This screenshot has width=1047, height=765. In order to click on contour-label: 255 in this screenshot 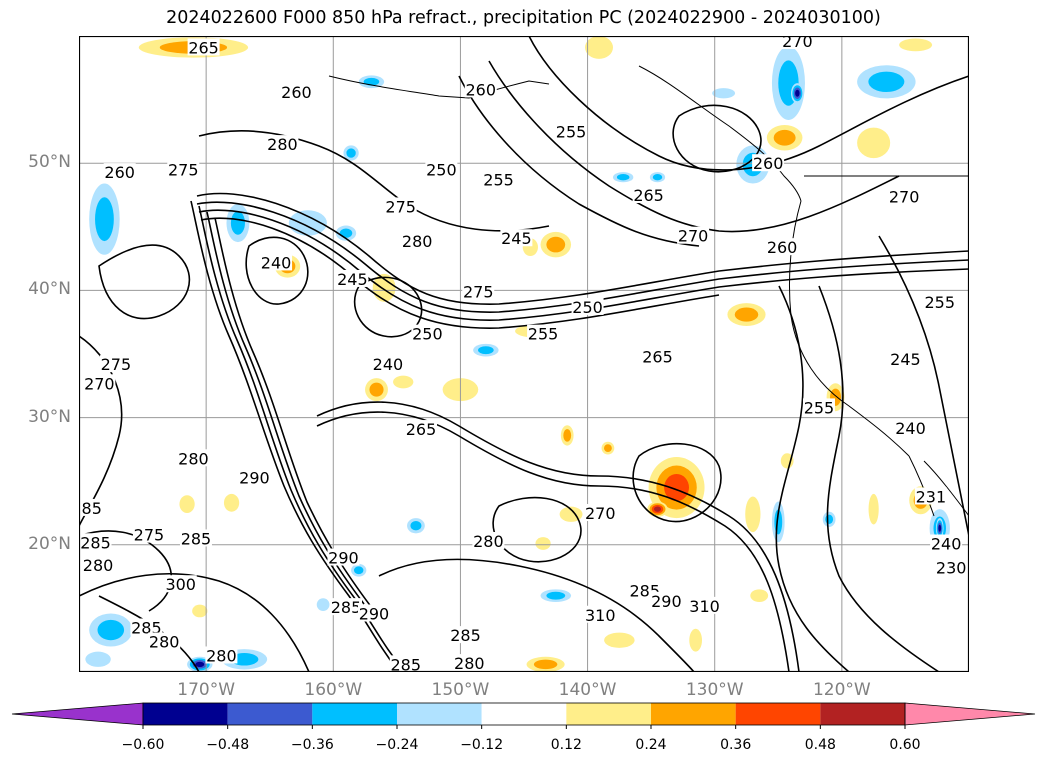, I will do `click(571, 131)`.